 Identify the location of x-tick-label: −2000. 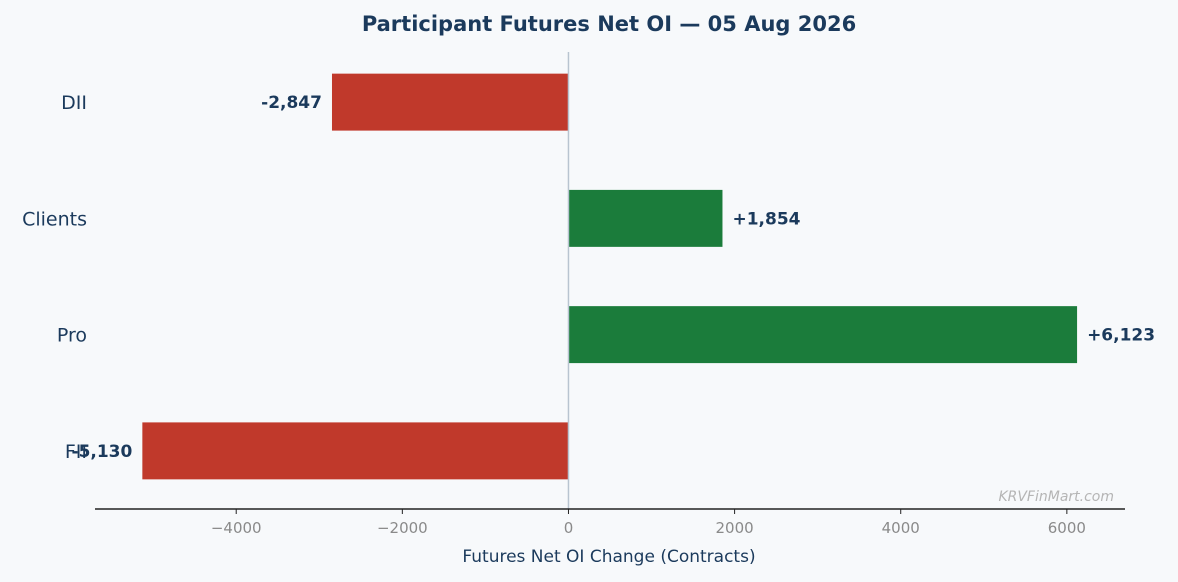
(402, 528).